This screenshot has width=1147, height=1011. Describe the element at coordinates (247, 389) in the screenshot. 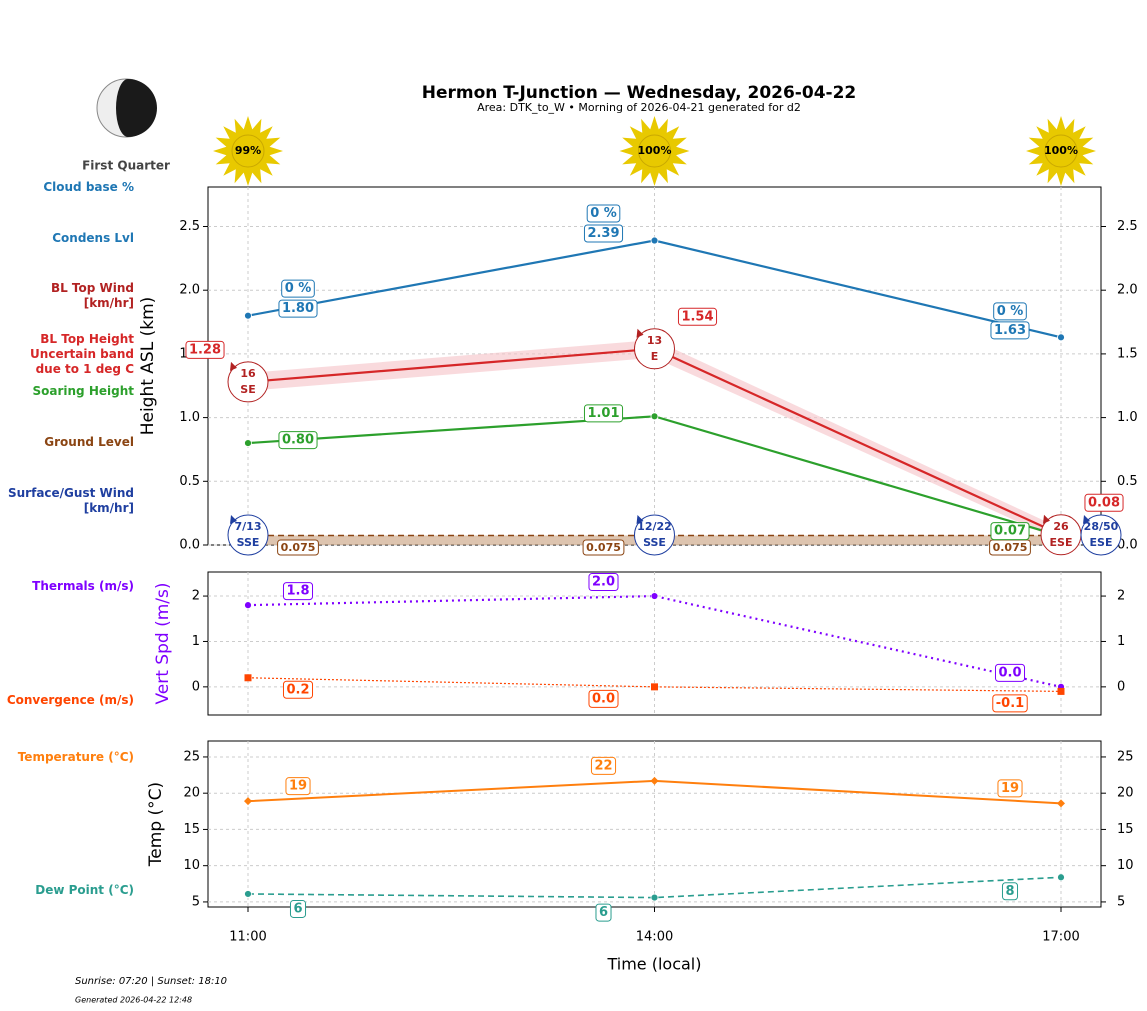

I see `wind-direction: SE` at that location.